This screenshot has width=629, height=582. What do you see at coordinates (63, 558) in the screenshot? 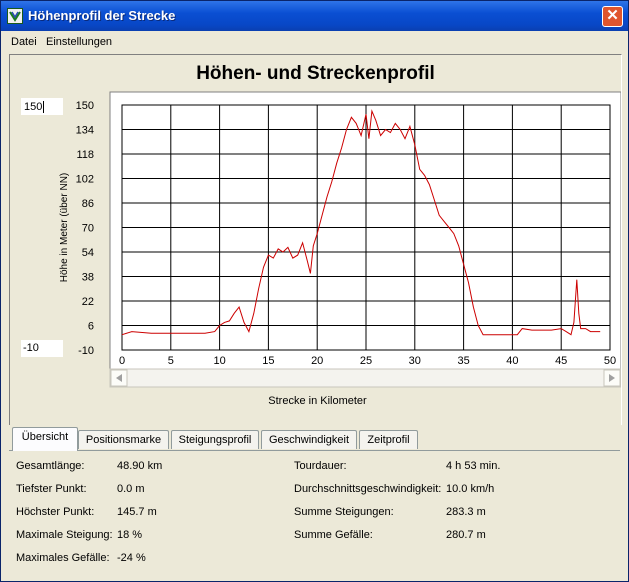
I see `stat-label: Maximales Gefälle:` at bounding box center [63, 558].